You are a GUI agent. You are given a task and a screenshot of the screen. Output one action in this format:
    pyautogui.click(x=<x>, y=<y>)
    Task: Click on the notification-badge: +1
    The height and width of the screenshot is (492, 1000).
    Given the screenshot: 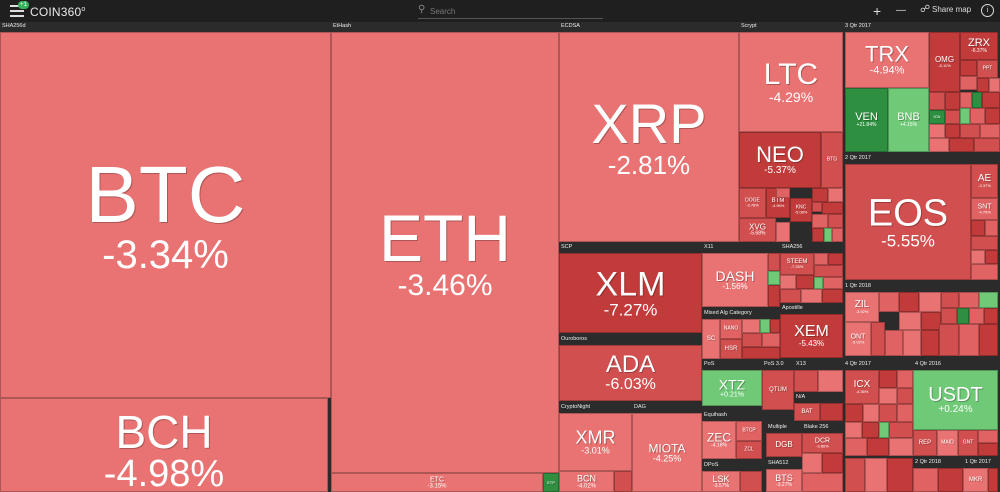 What is the action you would take?
    pyautogui.click(x=23, y=5)
    